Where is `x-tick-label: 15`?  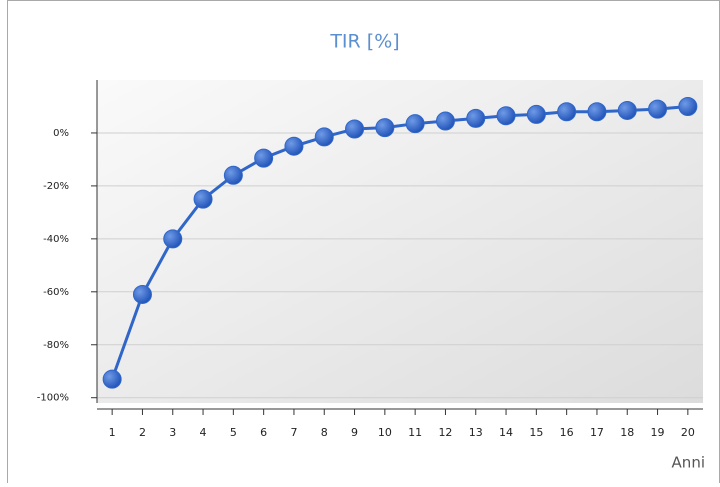
x-tick-label: 15 is located at coordinates (536, 432).